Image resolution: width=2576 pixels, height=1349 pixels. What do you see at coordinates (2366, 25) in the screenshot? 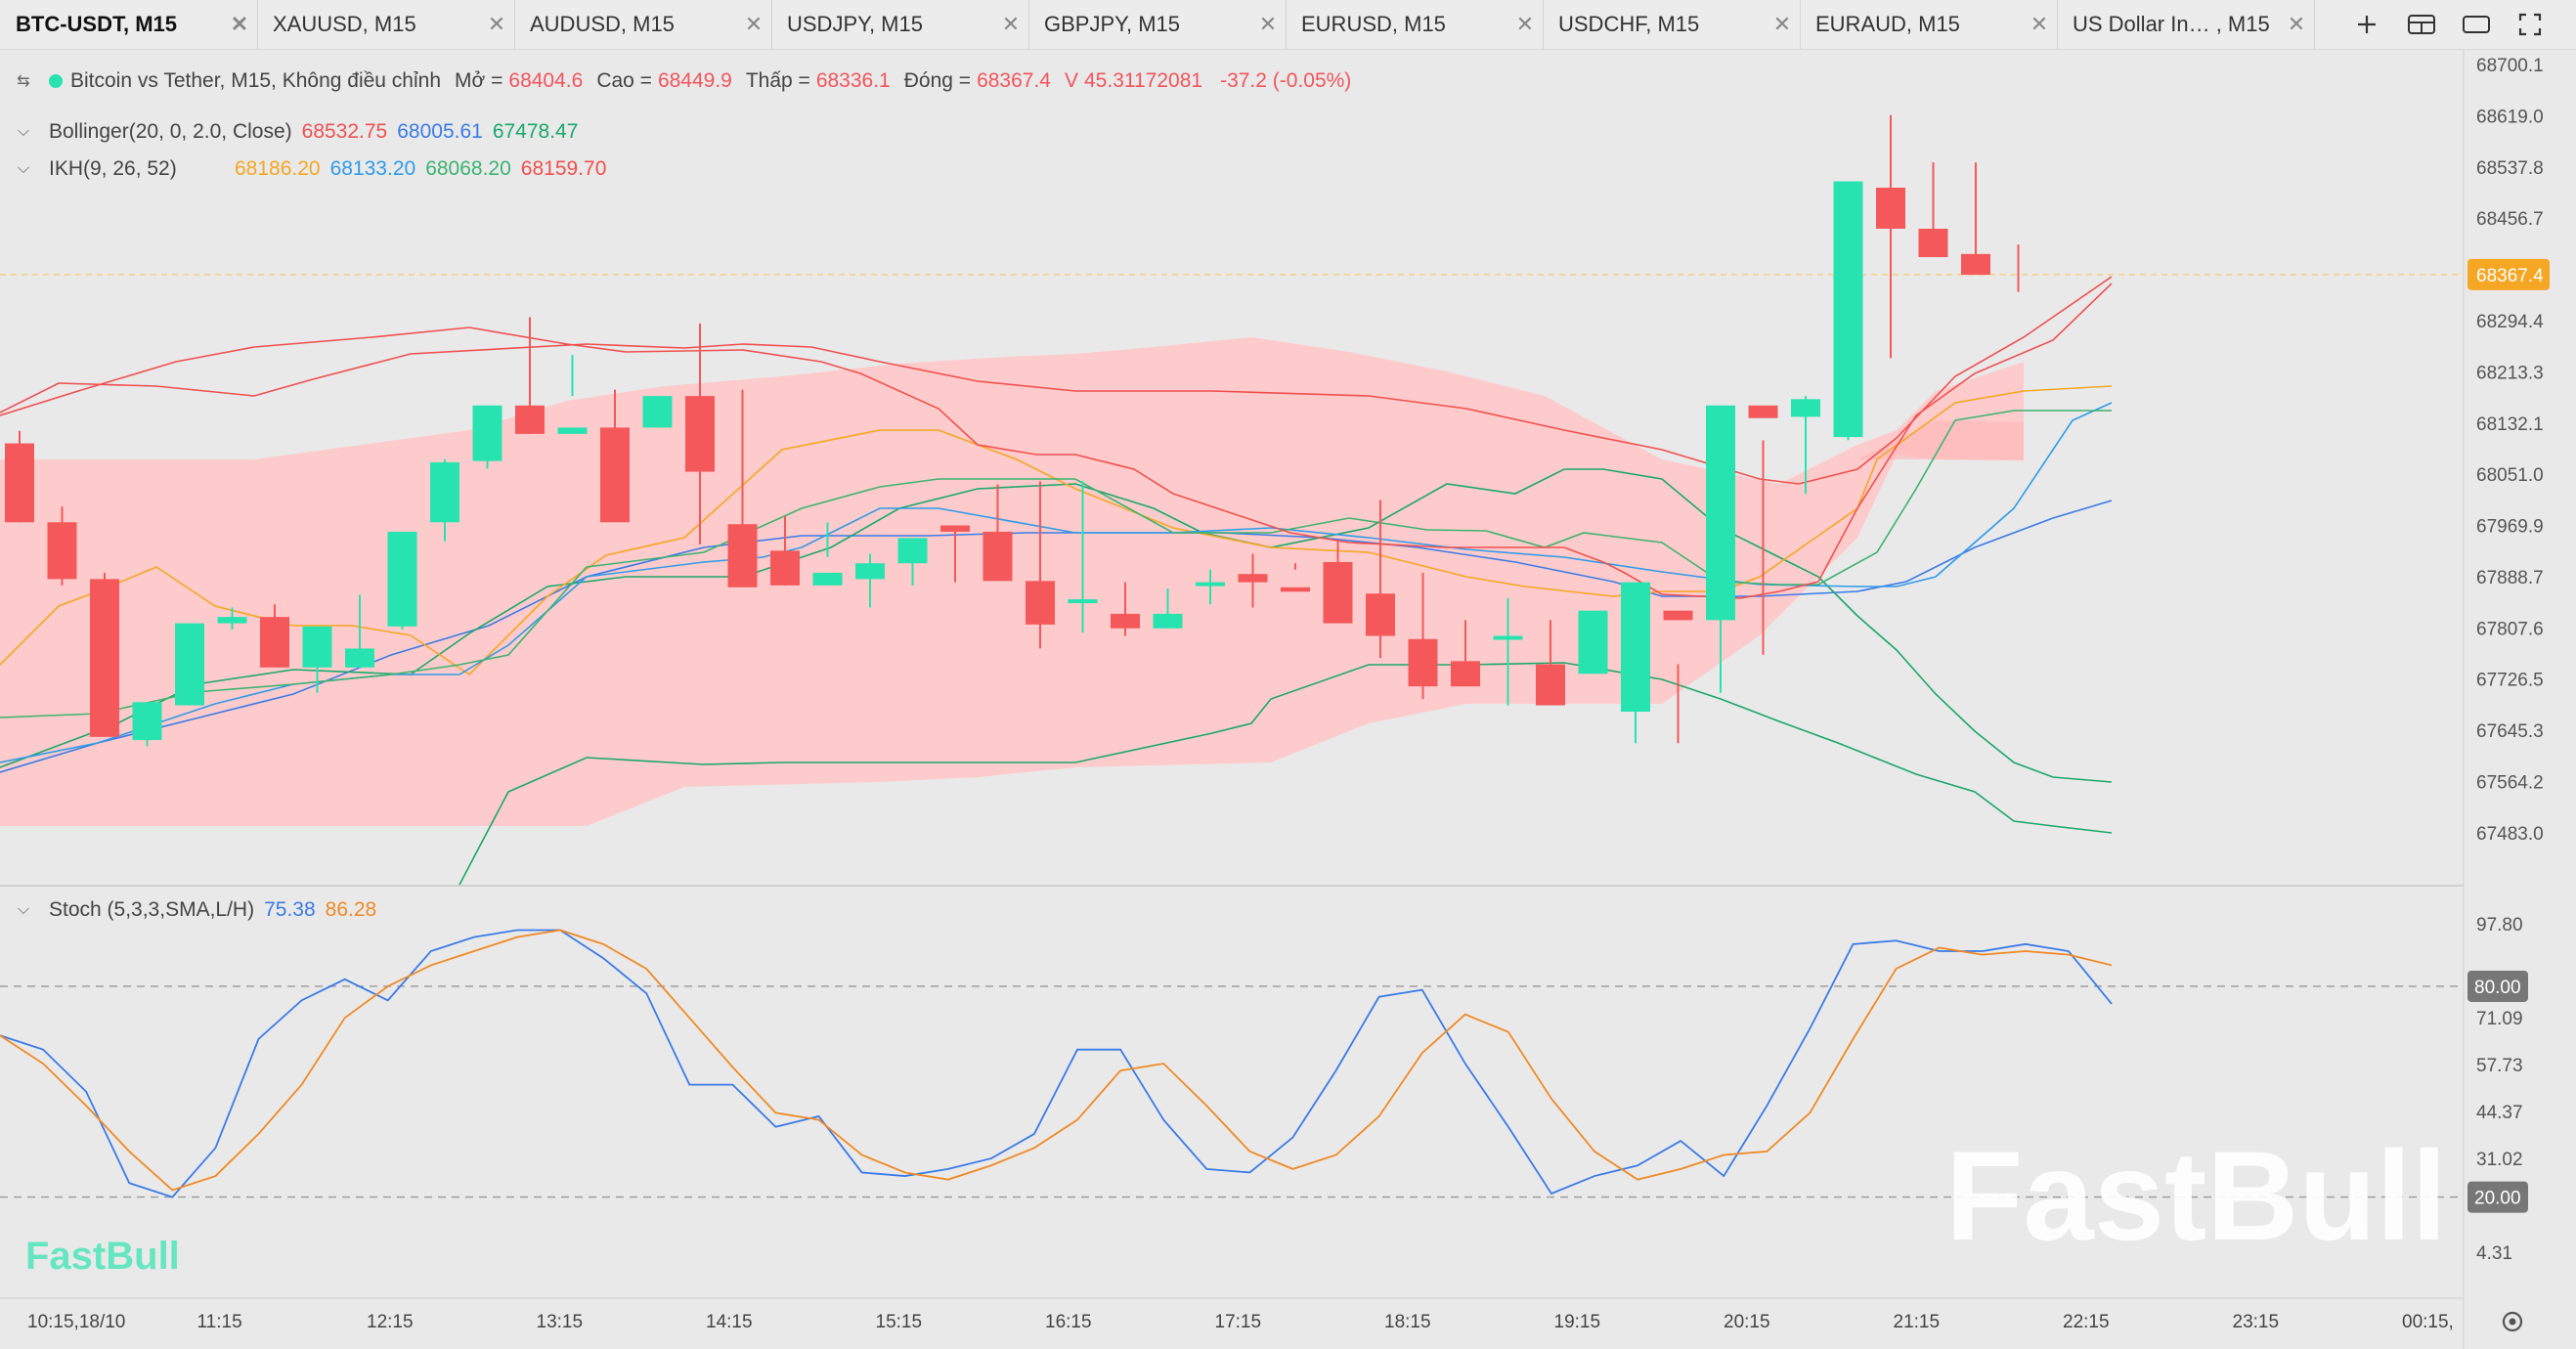
I see `plus-icon` at bounding box center [2366, 25].